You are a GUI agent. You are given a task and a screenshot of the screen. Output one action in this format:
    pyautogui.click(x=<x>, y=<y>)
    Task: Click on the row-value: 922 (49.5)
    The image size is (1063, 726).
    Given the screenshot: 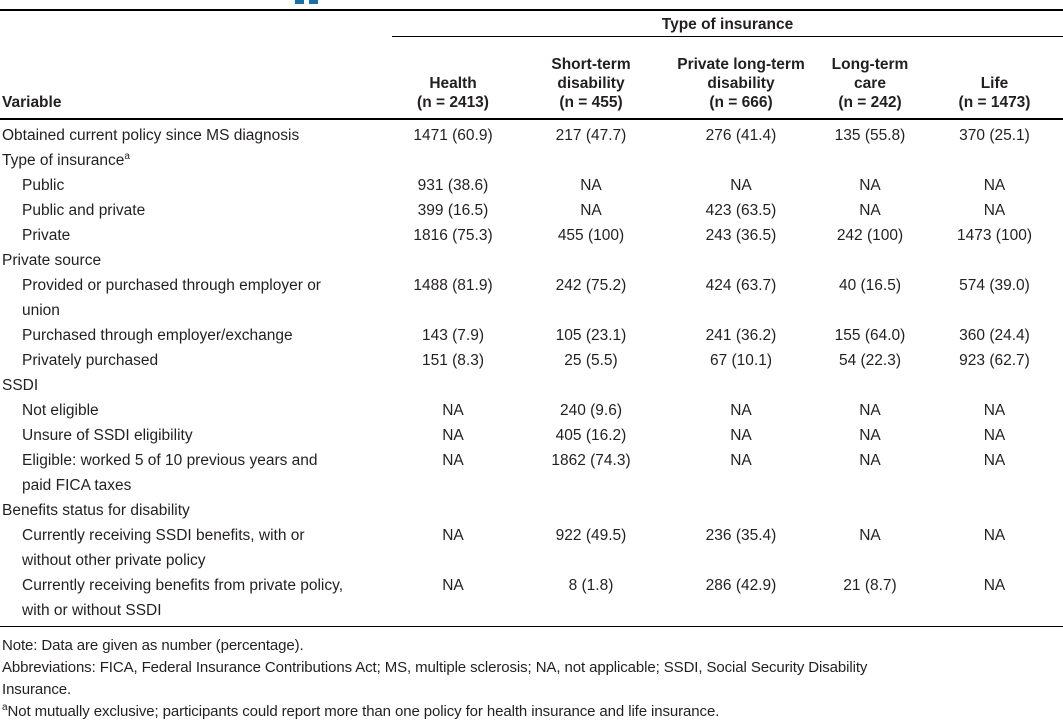 What is the action you would take?
    pyautogui.click(x=591, y=535)
    